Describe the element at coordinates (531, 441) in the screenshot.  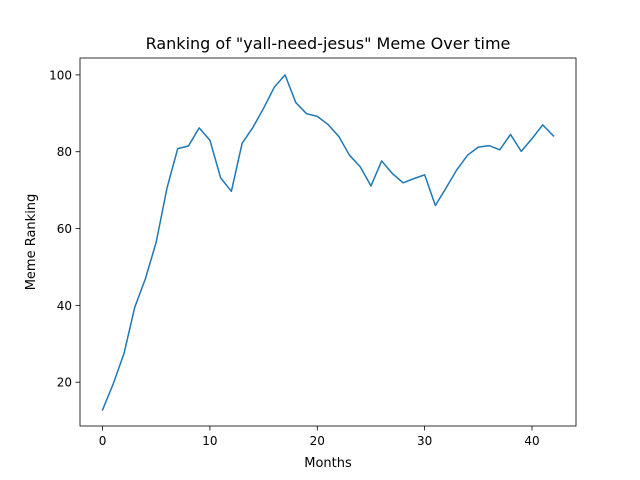
I see `x-tick-label: 40` at that location.